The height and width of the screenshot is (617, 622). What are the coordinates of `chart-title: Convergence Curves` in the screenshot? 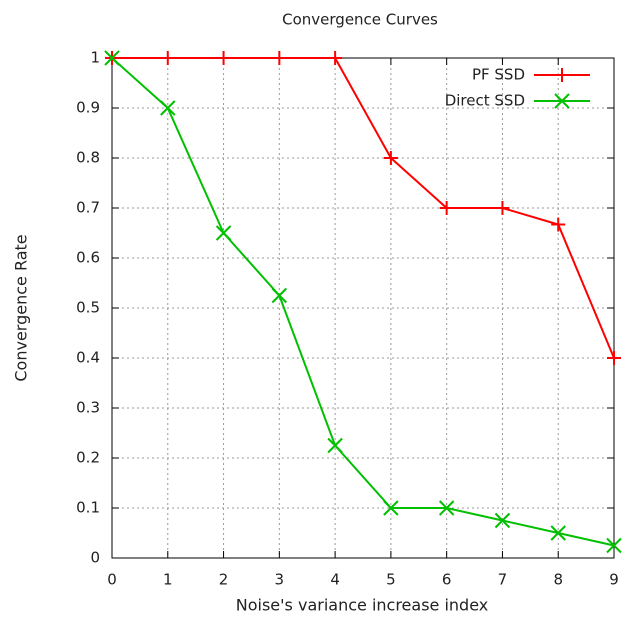 It's located at (360, 20).